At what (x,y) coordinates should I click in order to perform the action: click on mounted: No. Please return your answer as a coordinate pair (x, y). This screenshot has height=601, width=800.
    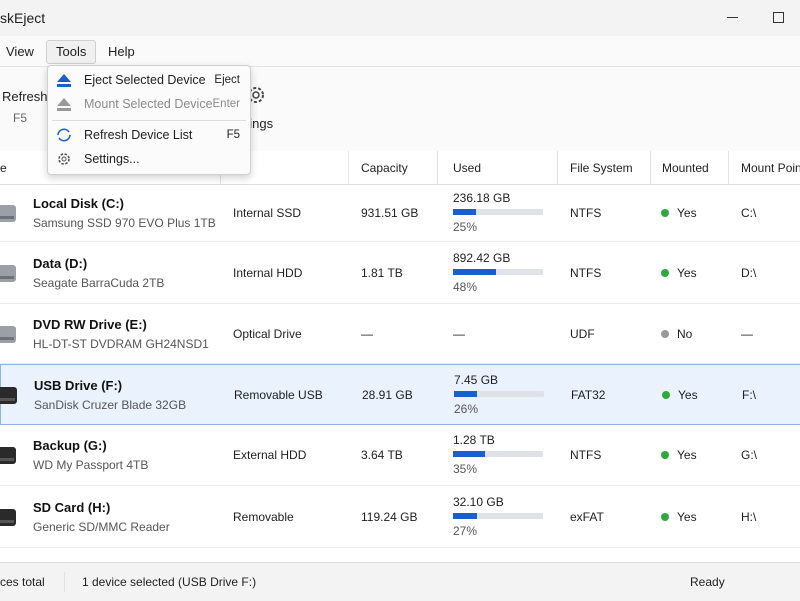
    Looking at the image, I should click on (685, 334).